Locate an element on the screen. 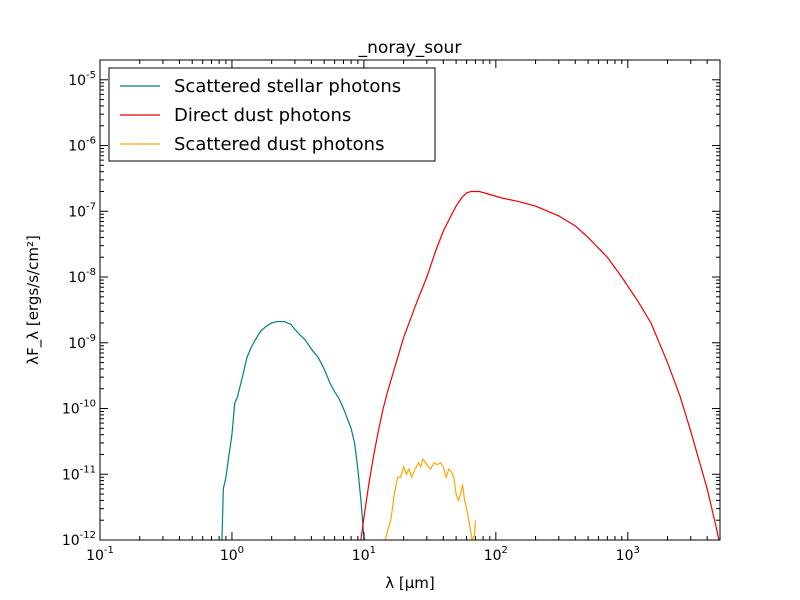 This screenshot has width=800, height=600. x-tick-label: 10⁰ is located at coordinates (232, 554).